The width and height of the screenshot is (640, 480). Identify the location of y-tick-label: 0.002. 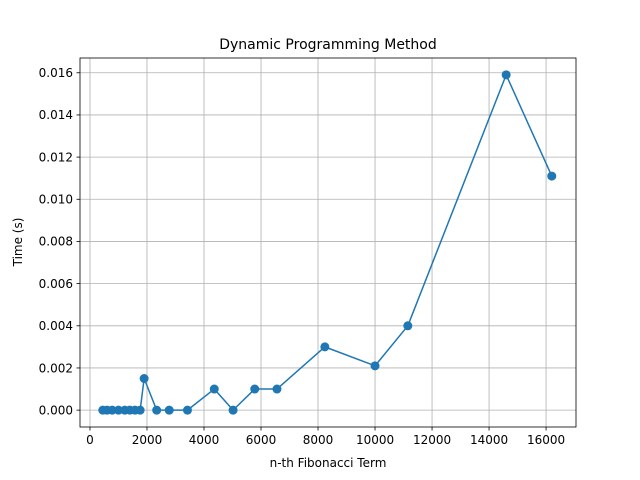
(56, 368).